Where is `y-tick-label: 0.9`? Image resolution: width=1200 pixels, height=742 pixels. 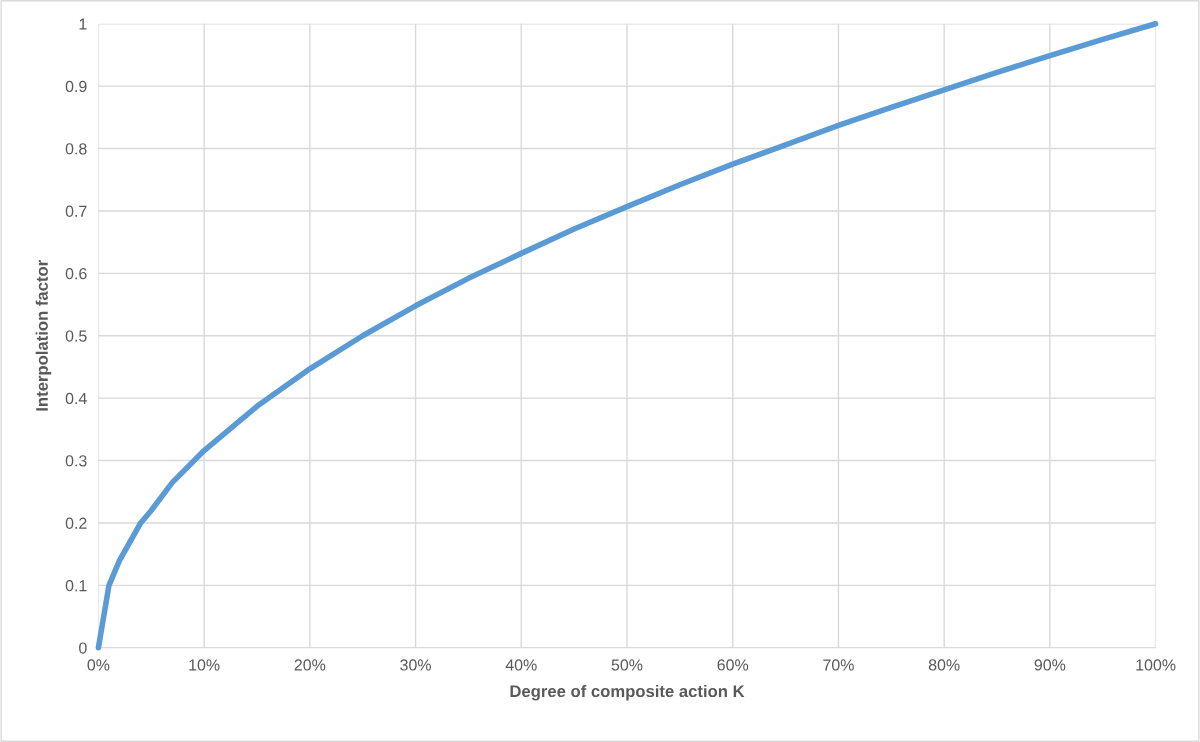 y-tick-label: 0.9 is located at coordinates (76, 86).